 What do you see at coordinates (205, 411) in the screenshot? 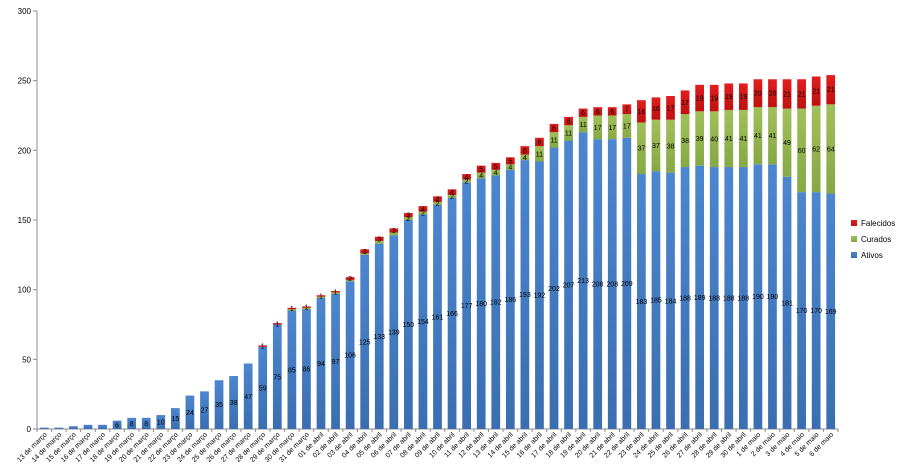
I see `data-label-ativos: 27` at bounding box center [205, 411].